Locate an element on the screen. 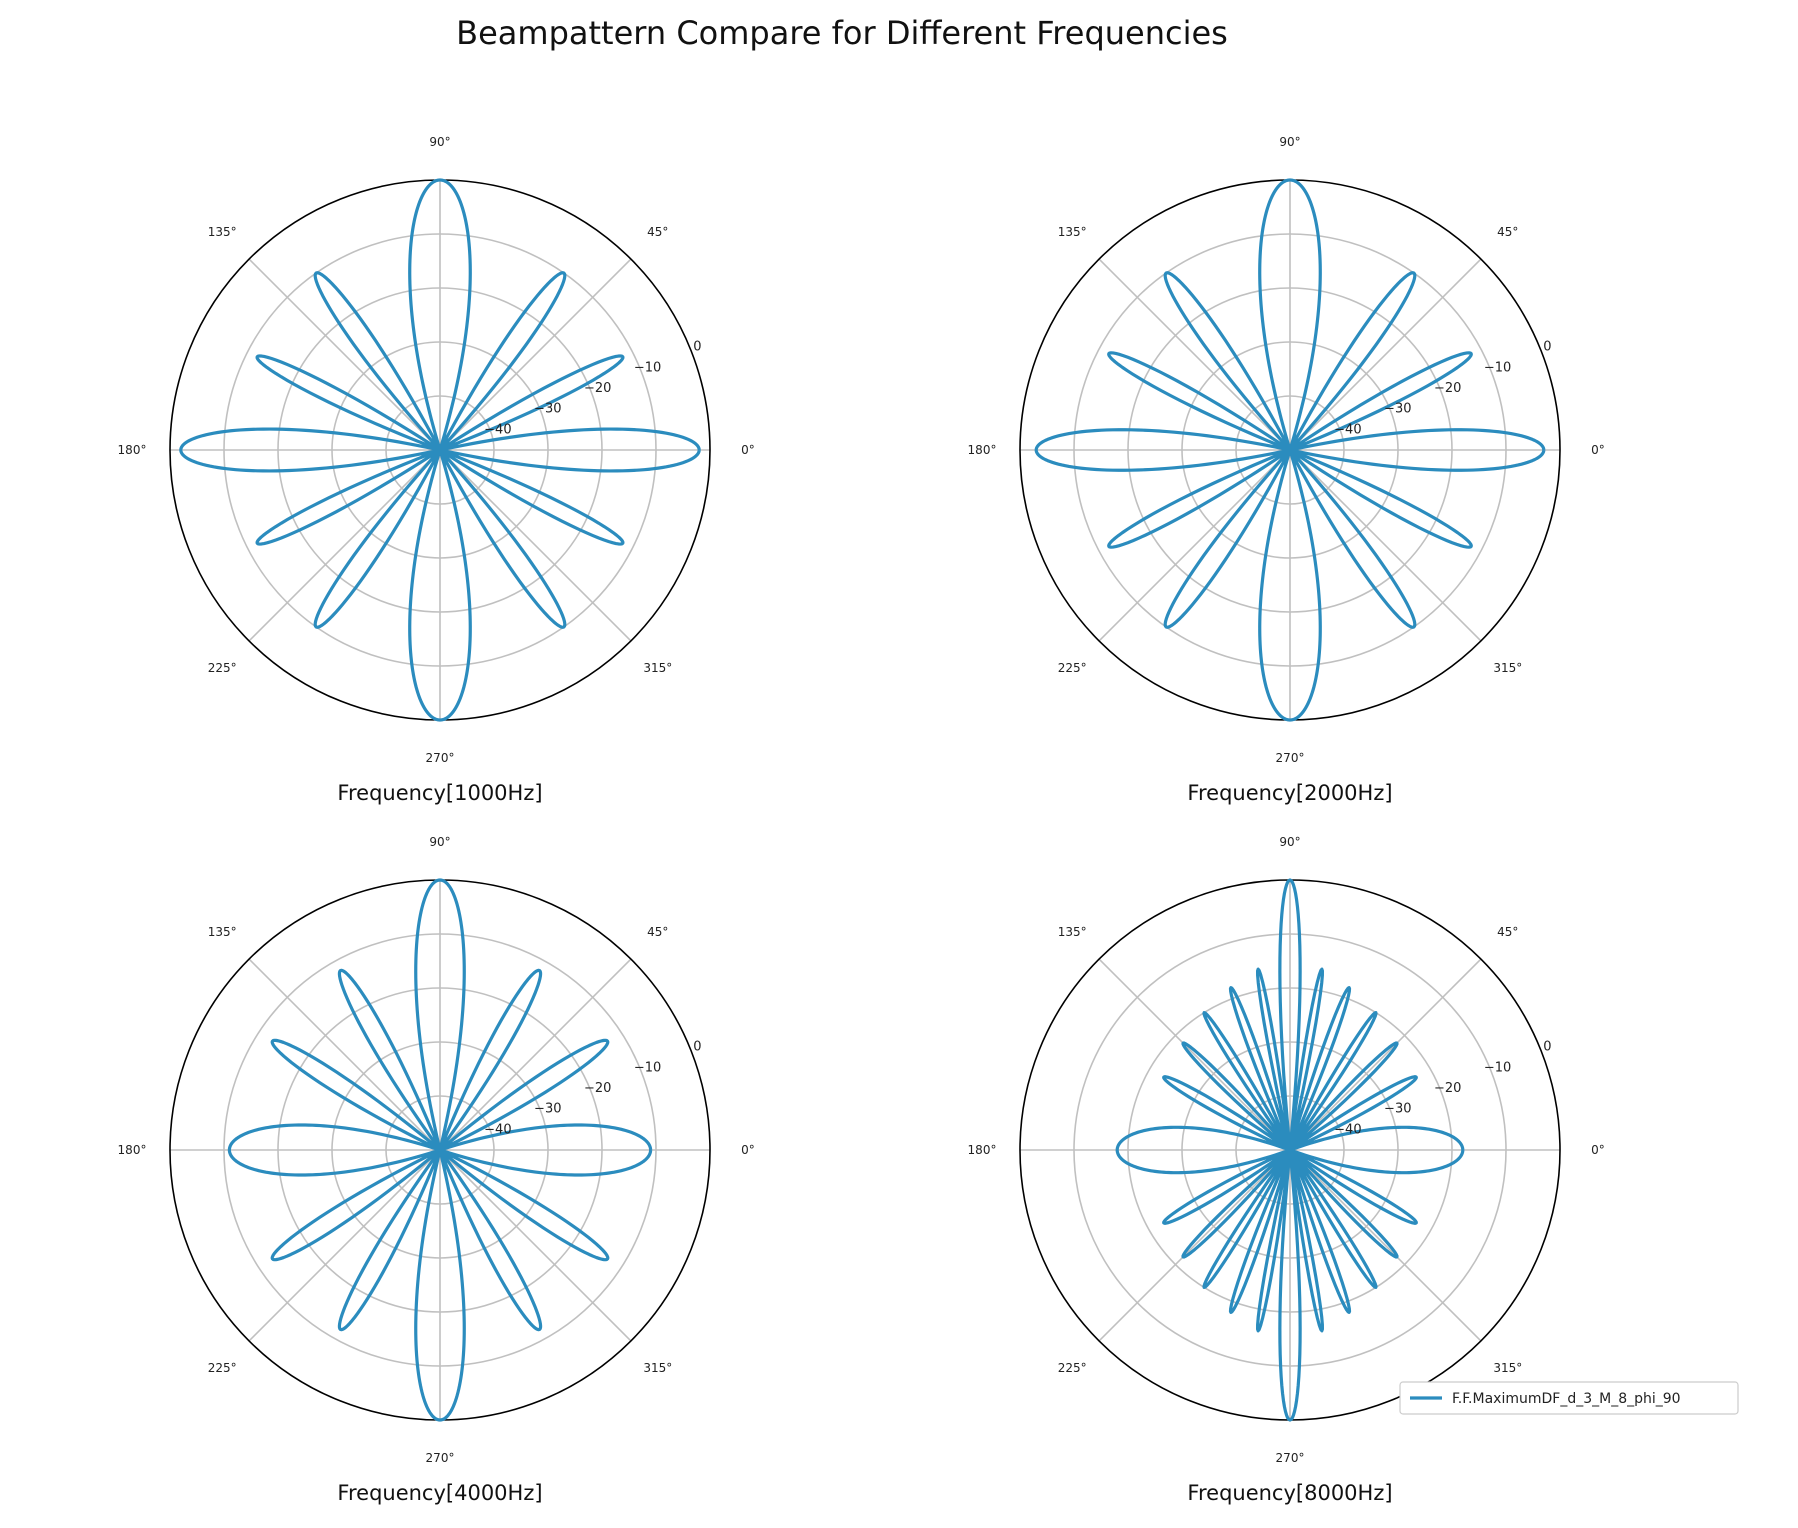 This screenshot has width=1798, height=1528. legend: F.F.MaximumDF_d_3_M_8_phi_90 is located at coordinates (1569, 1398).